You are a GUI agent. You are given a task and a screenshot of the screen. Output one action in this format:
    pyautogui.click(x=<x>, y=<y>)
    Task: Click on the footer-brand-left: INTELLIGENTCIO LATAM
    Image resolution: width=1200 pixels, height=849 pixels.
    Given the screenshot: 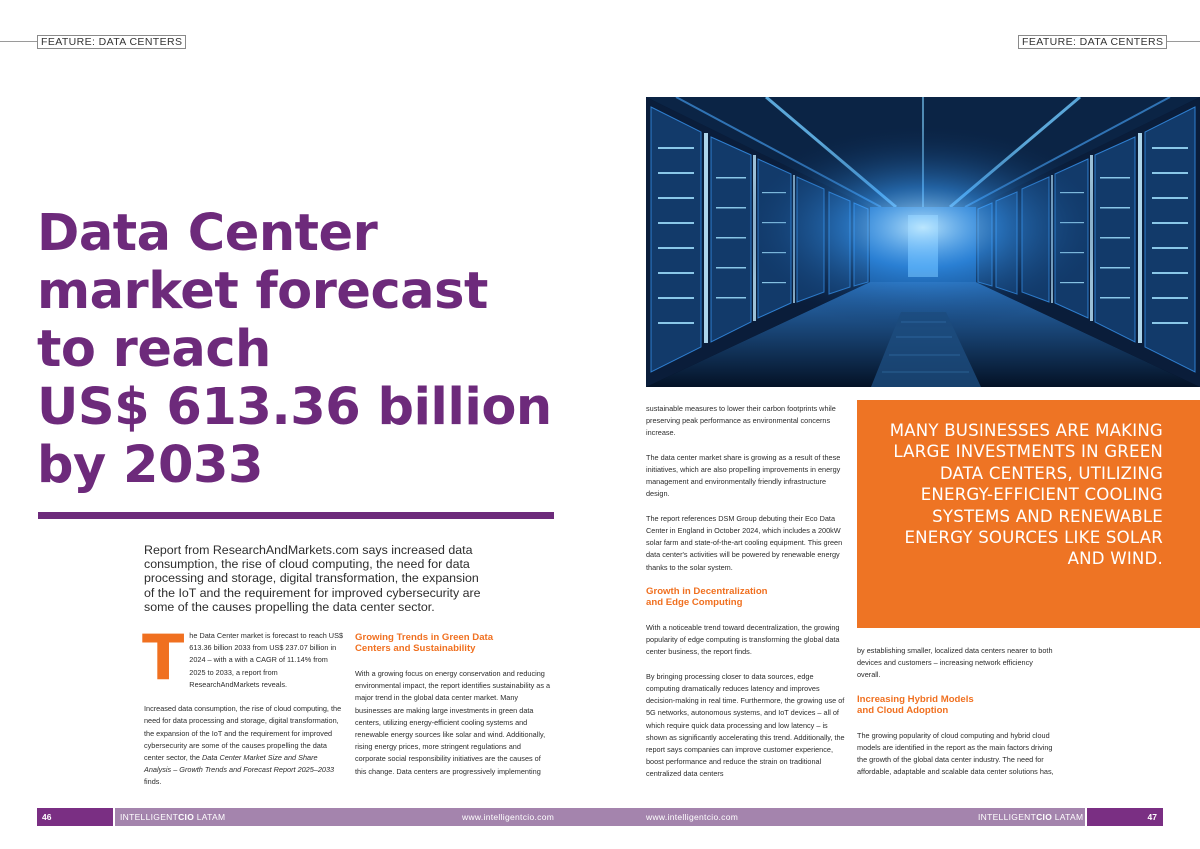 What is the action you would take?
    pyautogui.click(x=172, y=817)
    